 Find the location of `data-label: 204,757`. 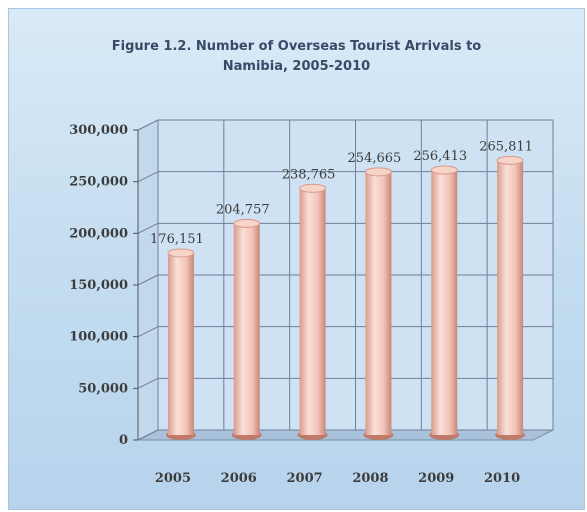

data-label: 204,757 is located at coordinates (243, 209).